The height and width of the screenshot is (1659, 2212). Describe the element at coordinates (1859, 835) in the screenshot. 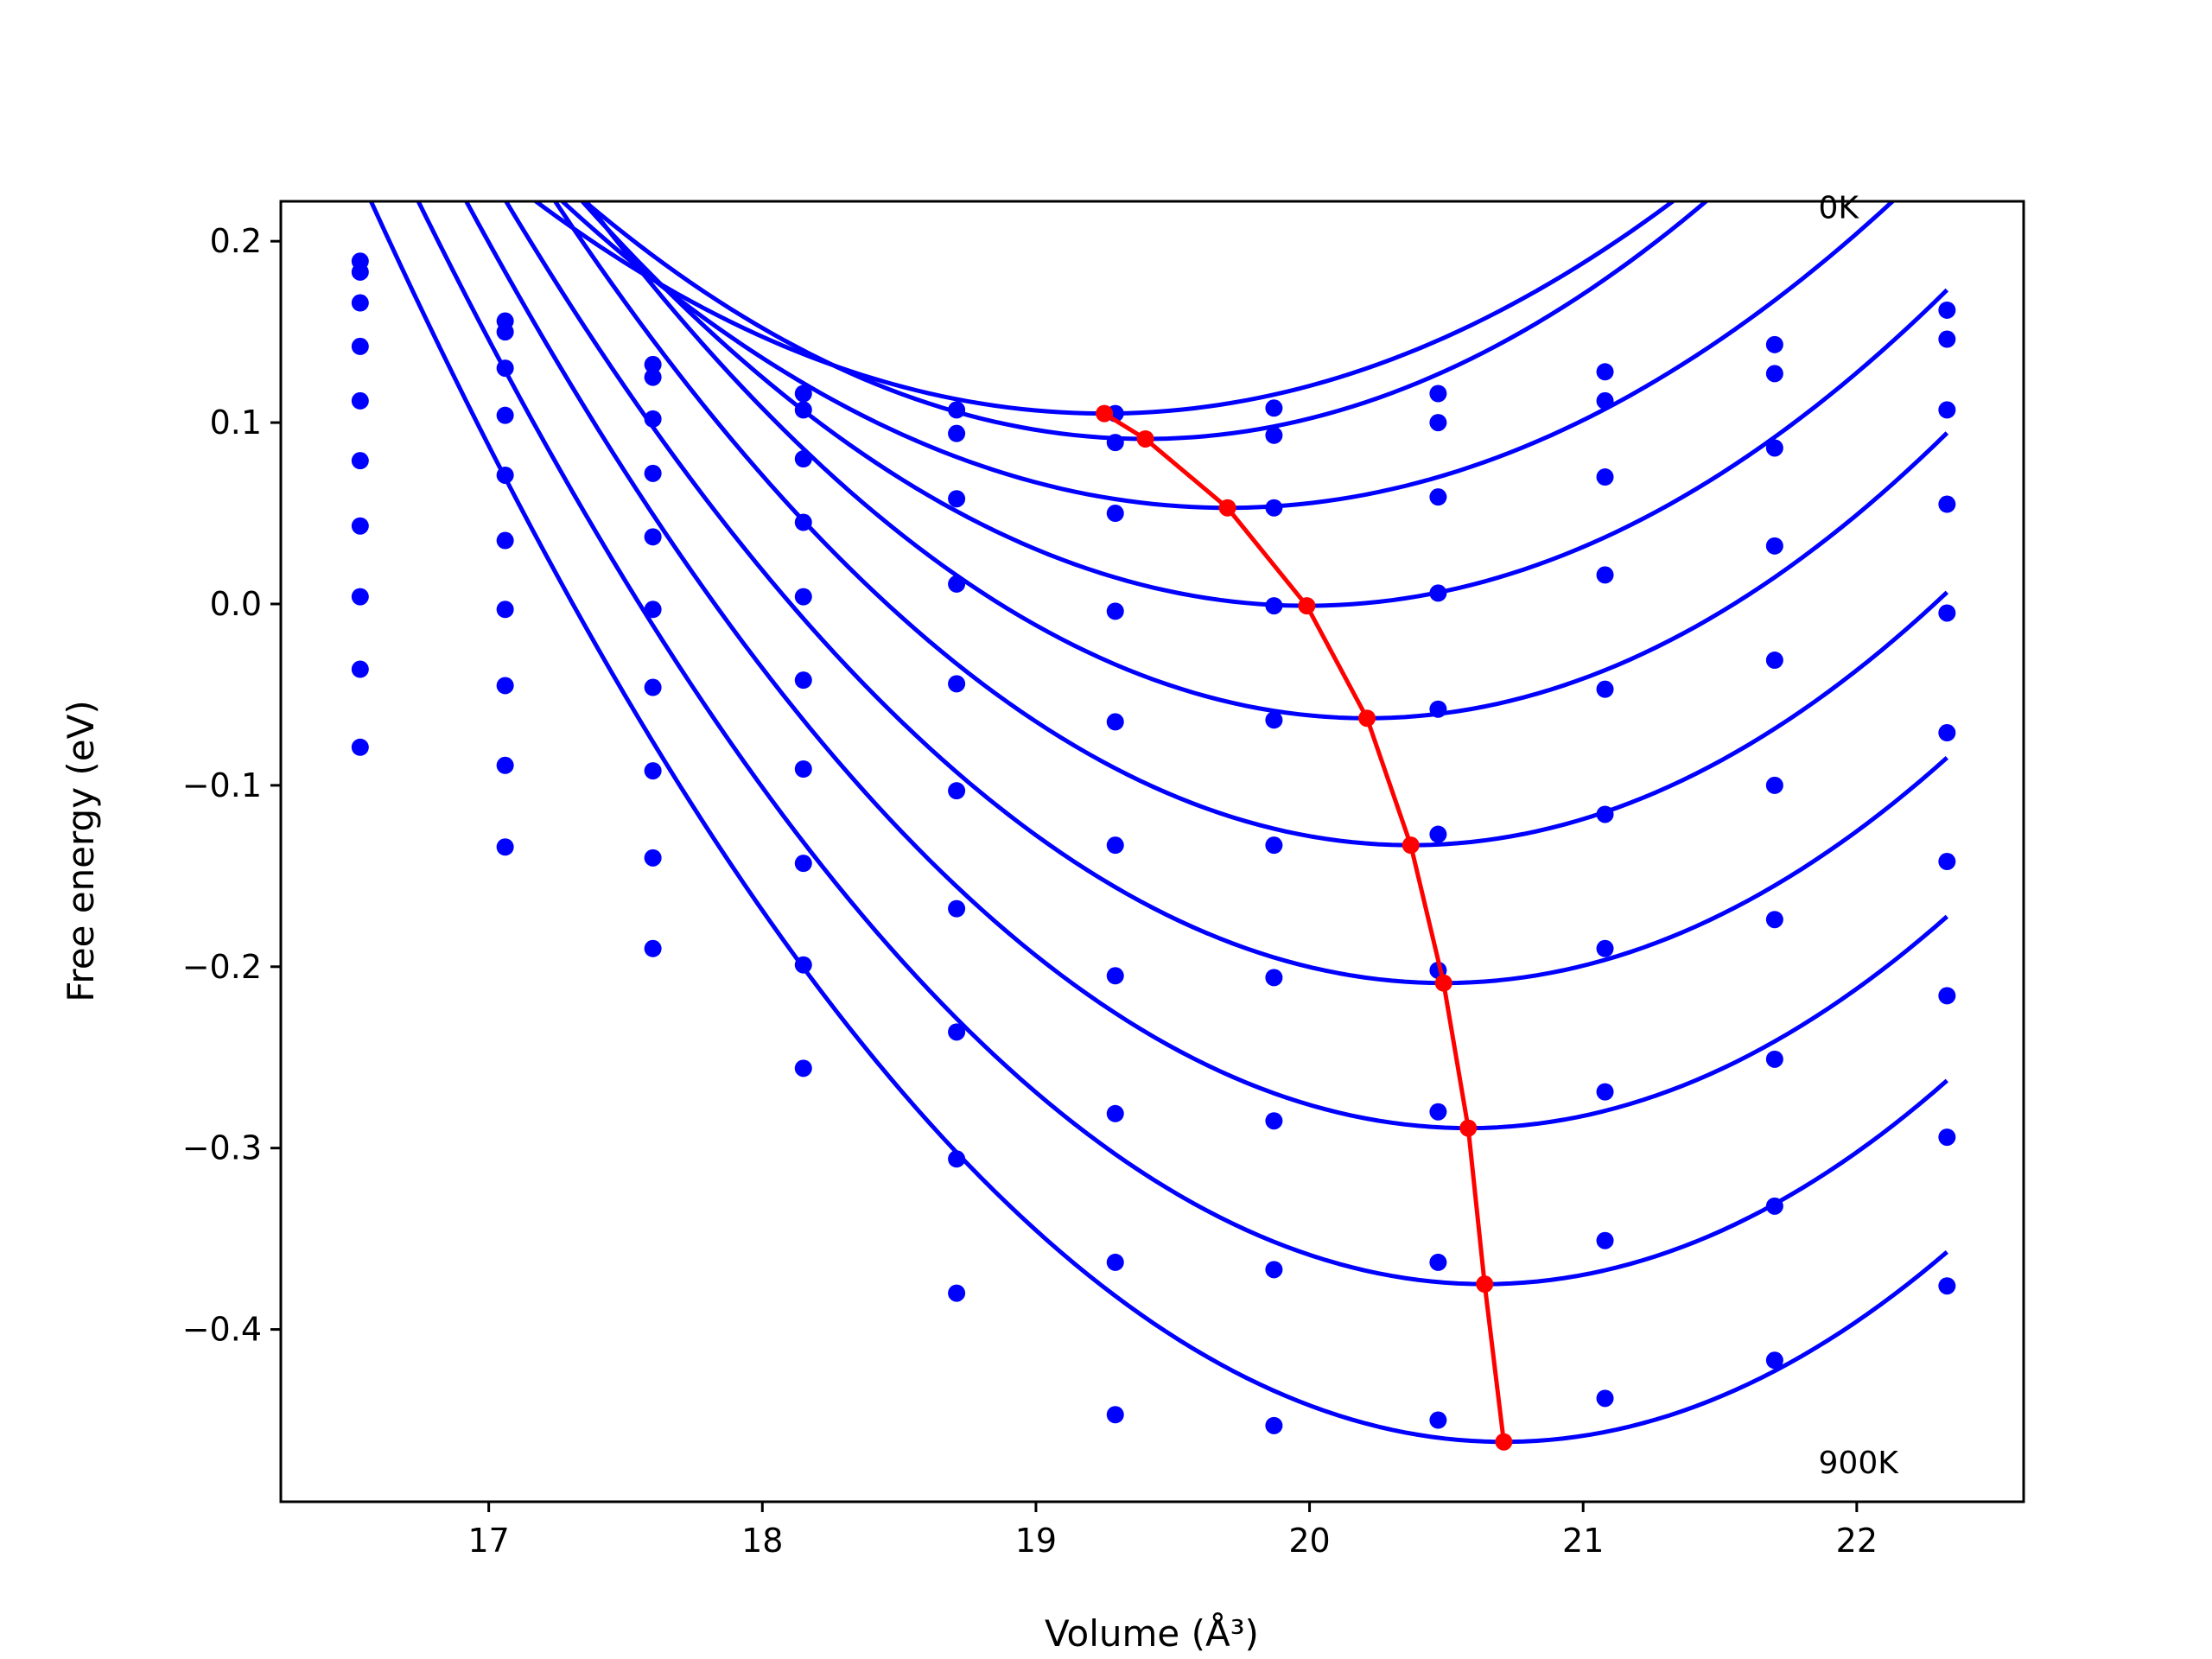

I see `annotations: 0K 900K` at that location.